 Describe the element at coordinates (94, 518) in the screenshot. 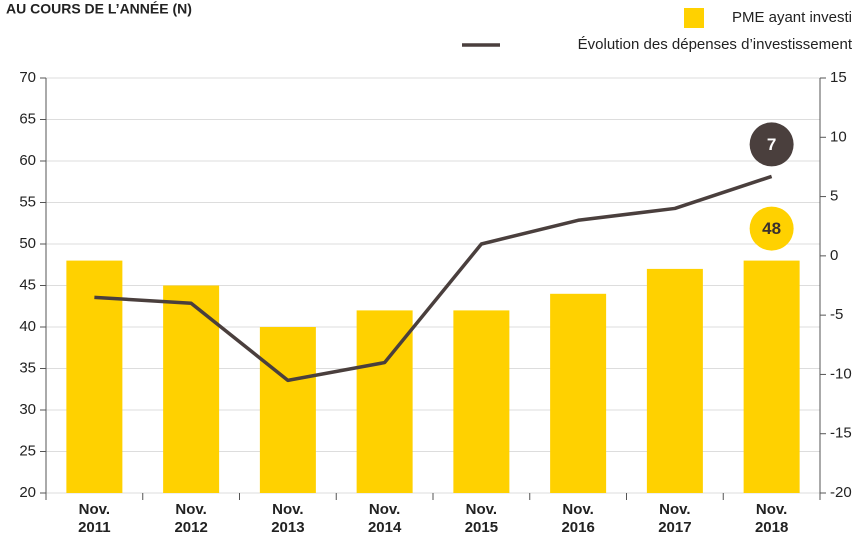

I see `x-tick-label: Nov. 2011` at that location.